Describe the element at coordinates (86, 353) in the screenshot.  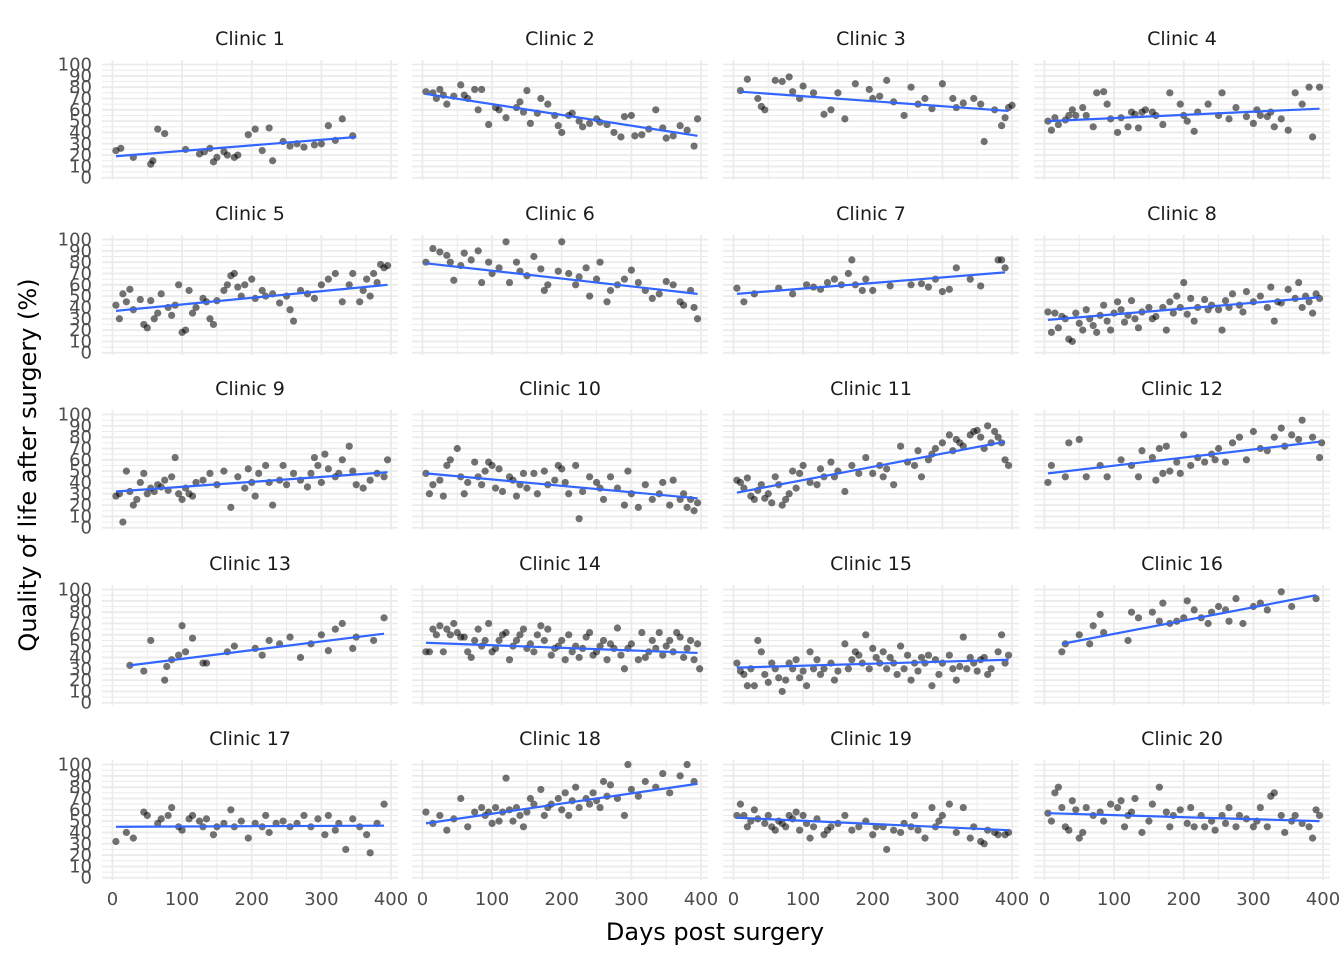
I see `y-tick-label: 0` at that location.